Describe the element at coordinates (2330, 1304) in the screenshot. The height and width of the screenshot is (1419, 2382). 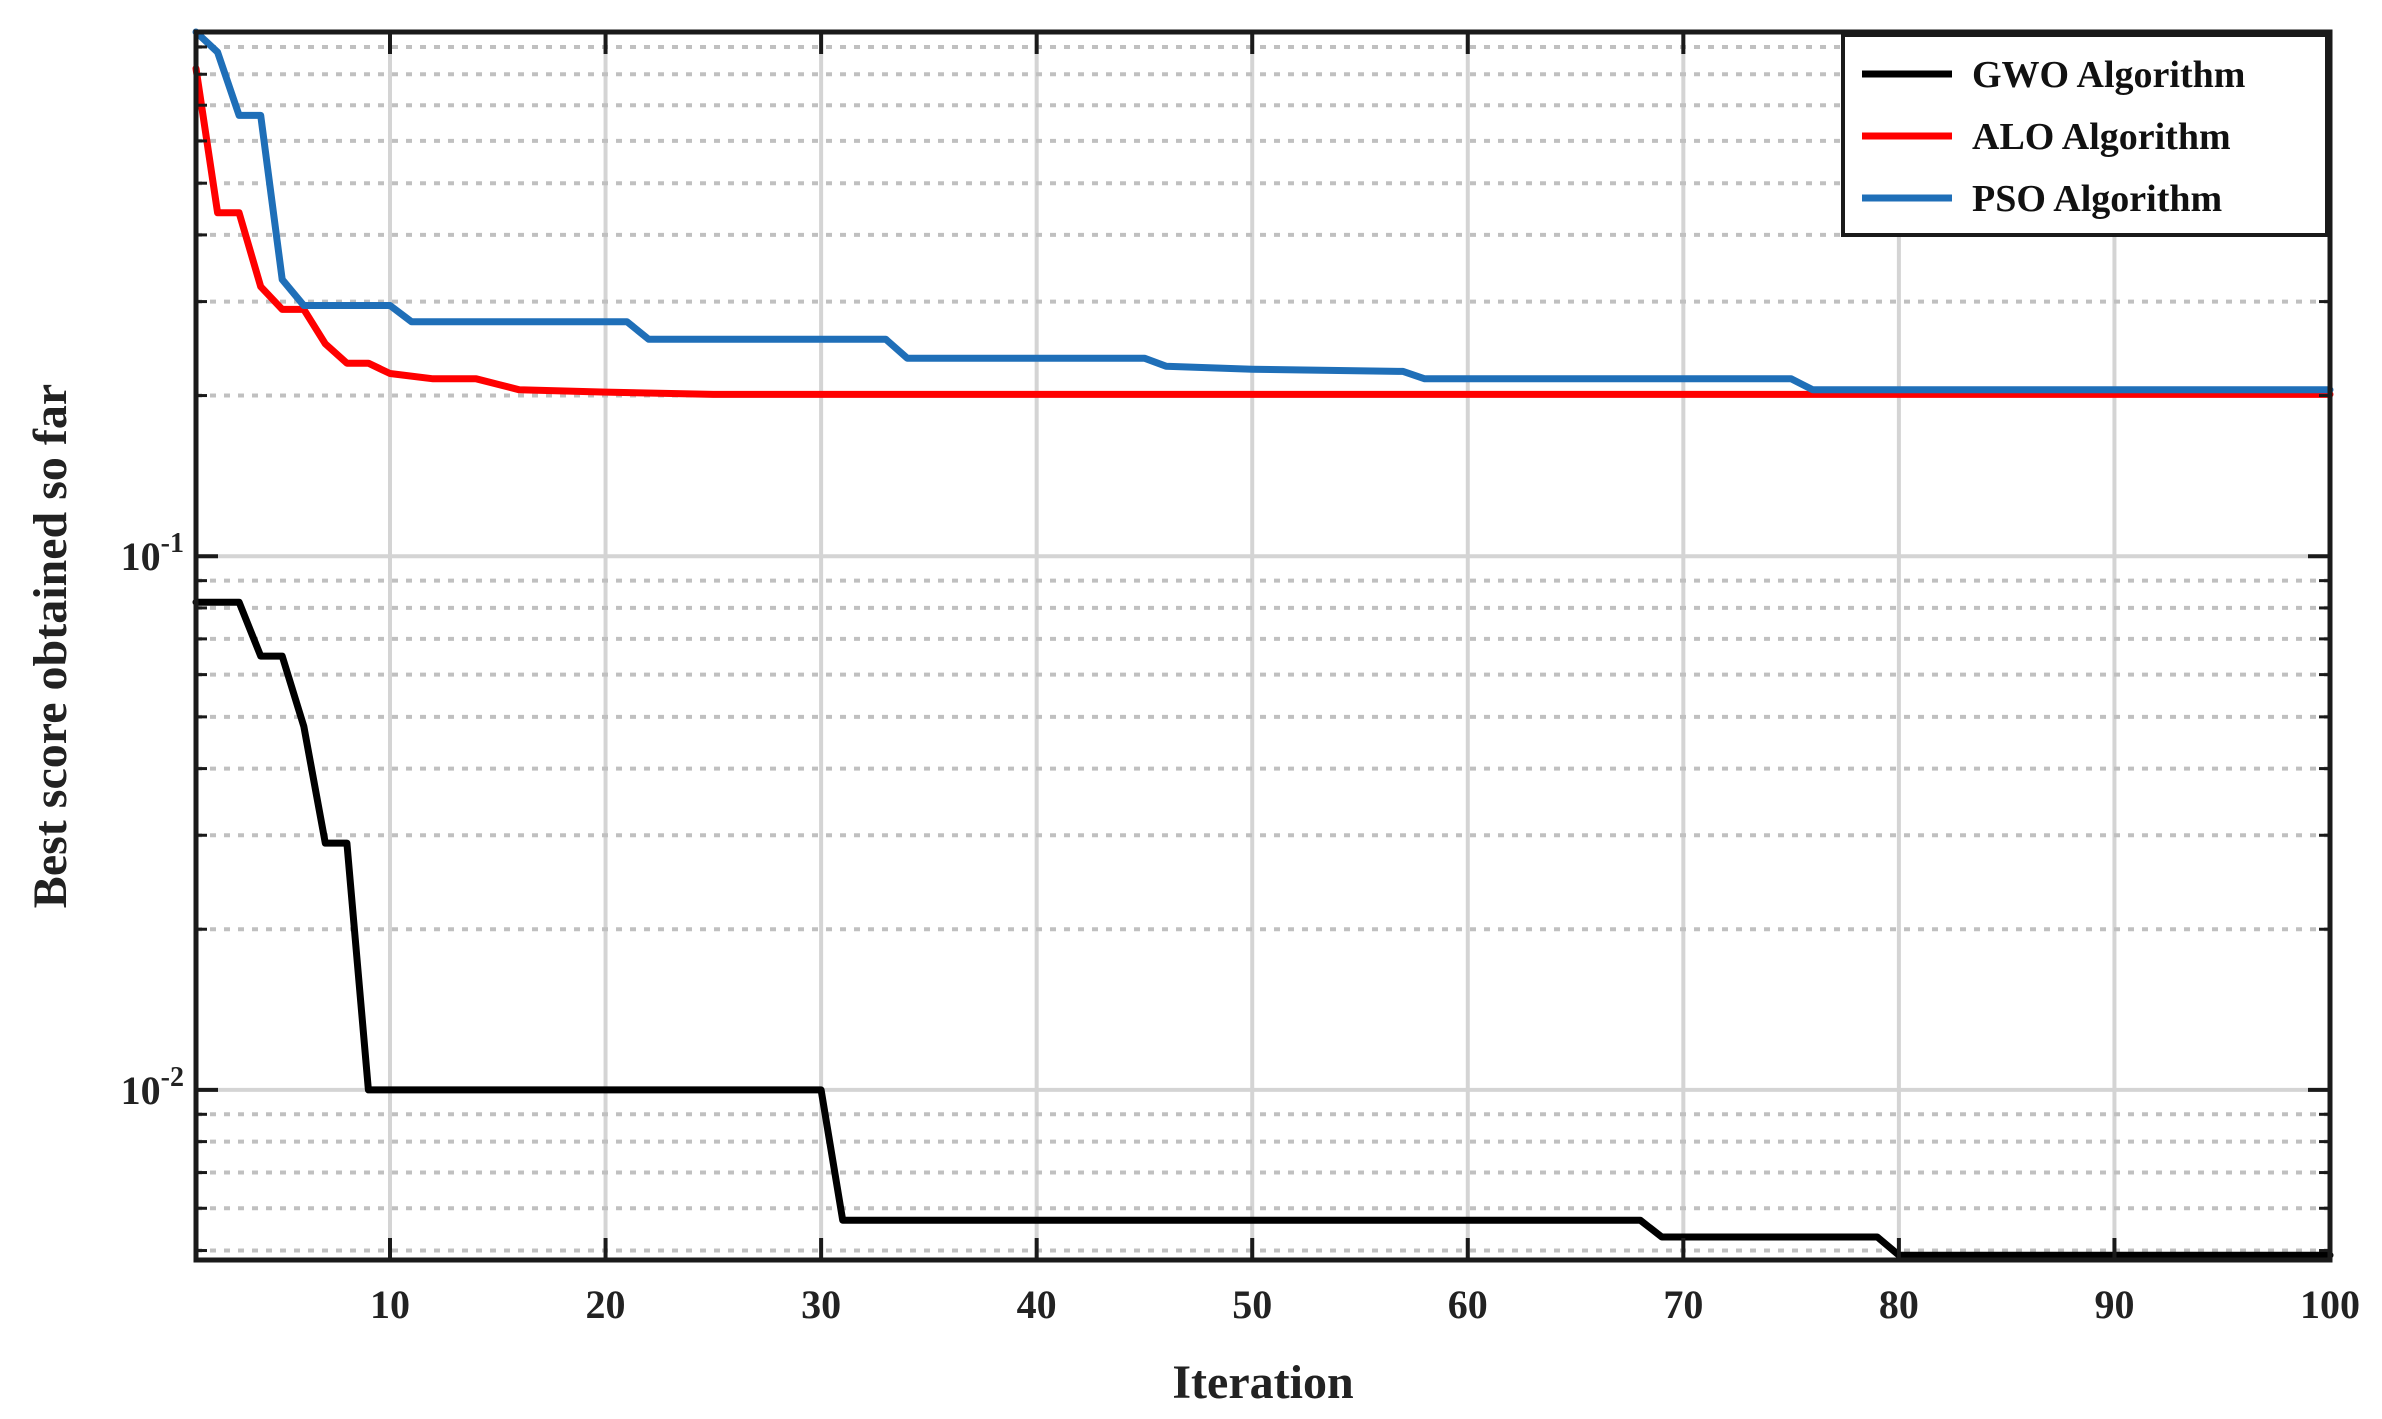
I see `x-tick-label: 100` at that location.